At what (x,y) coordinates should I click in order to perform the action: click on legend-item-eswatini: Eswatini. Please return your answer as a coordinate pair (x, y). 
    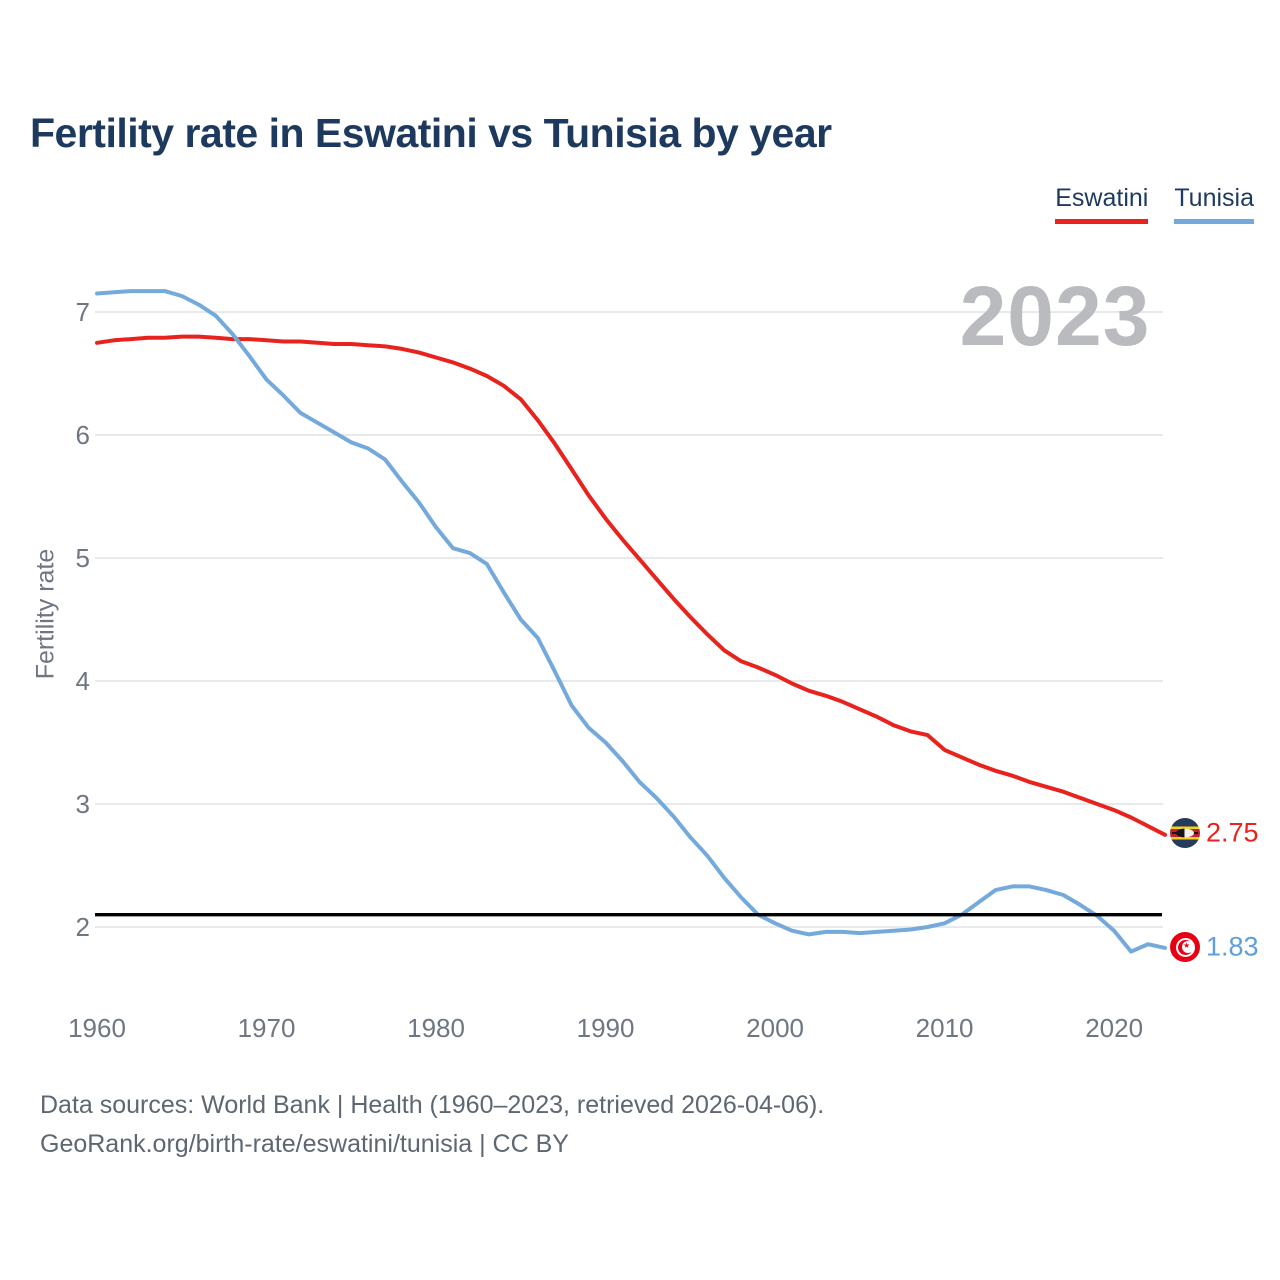
    Looking at the image, I should click on (1102, 204).